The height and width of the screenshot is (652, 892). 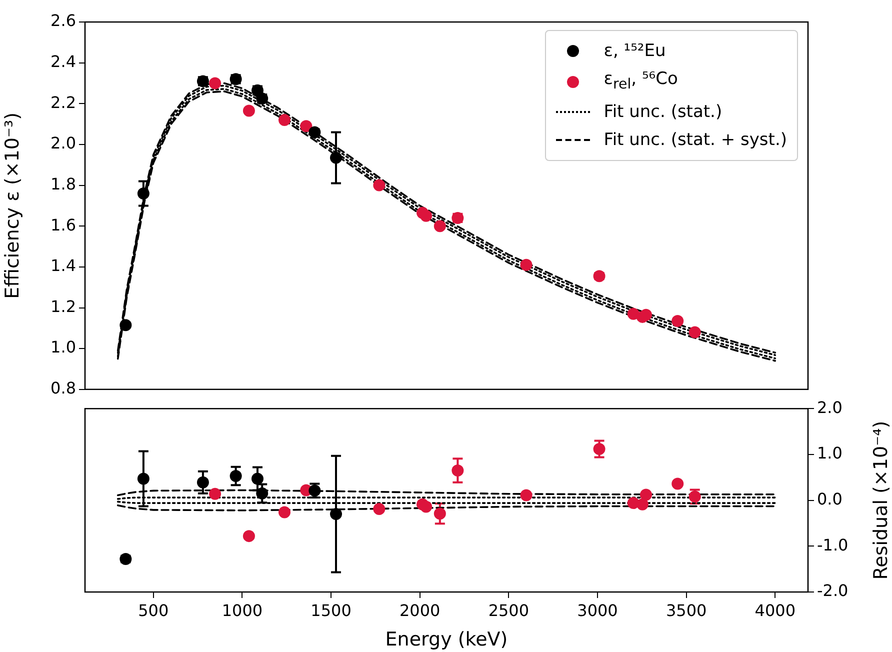 What do you see at coordinates (63, 143) in the screenshot?
I see `y-tick-label: 2.0` at bounding box center [63, 143].